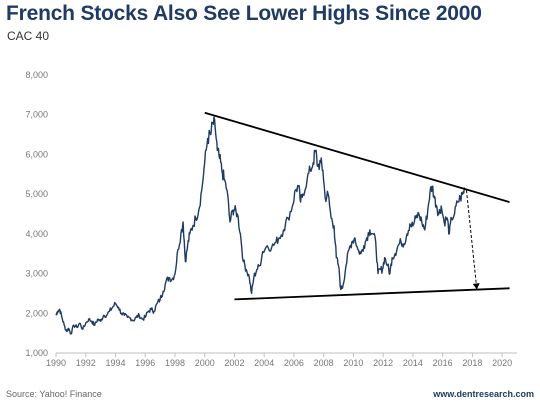 The width and height of the screenshot is (540, 405). Describe the element at coordinates (175, 363) in the screenshot. I see `x-tick-label: 1998` at that location.